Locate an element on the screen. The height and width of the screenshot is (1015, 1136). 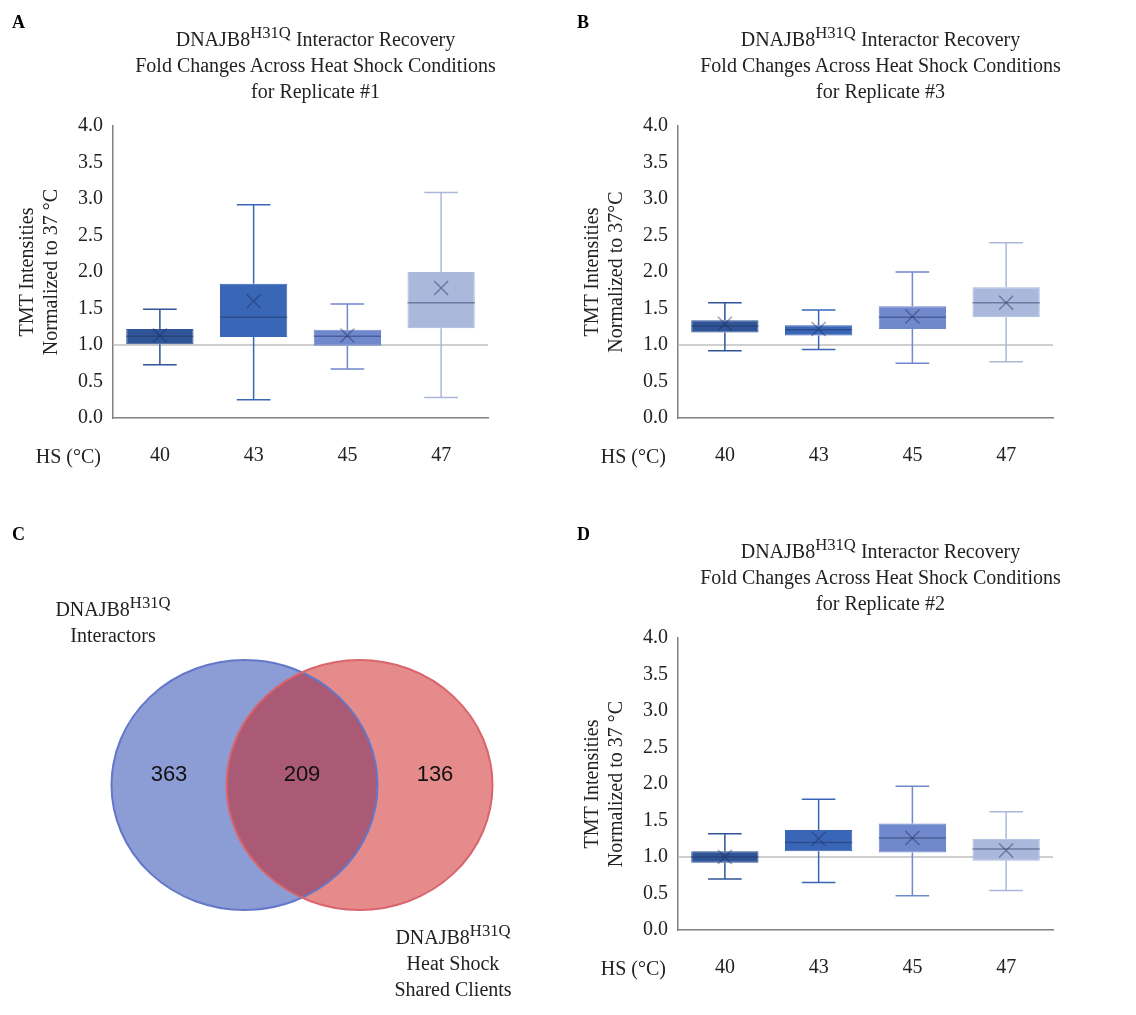
text: D is located at coordinates (583, 534).